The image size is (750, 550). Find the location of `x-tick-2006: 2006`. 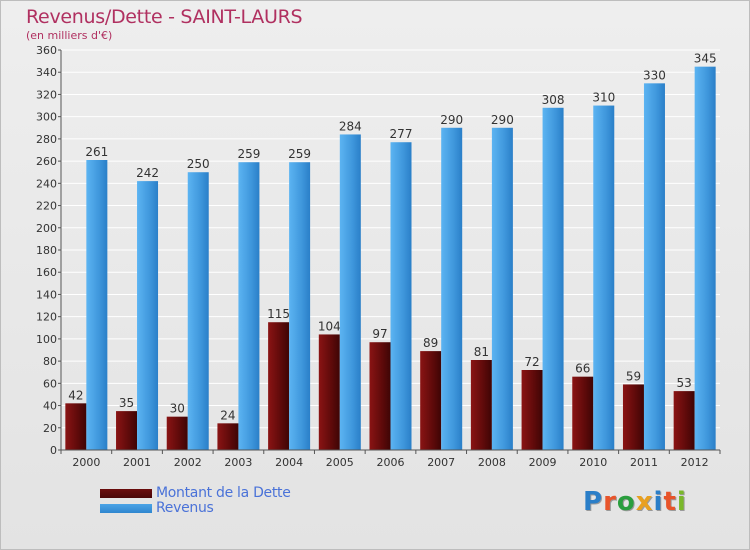

x-tick-2006: 2006 is located at coordinates (391, 462).